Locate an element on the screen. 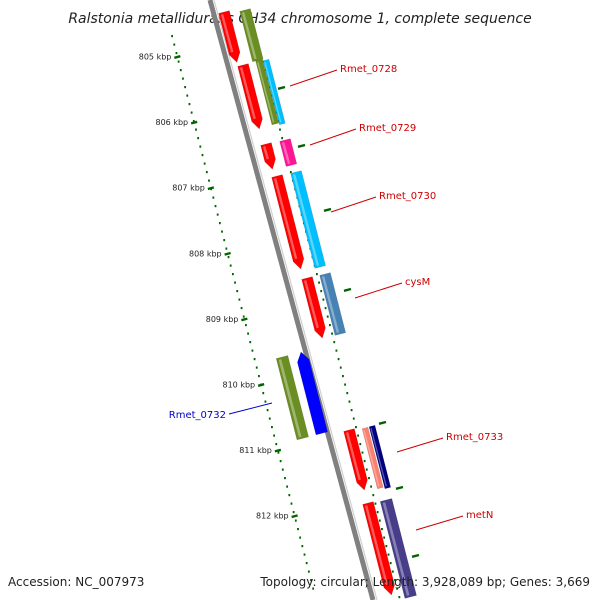 The height and width of the screenshot is (600, 600). gene-bar-magenta-shine is located at coordinates (286, 153).